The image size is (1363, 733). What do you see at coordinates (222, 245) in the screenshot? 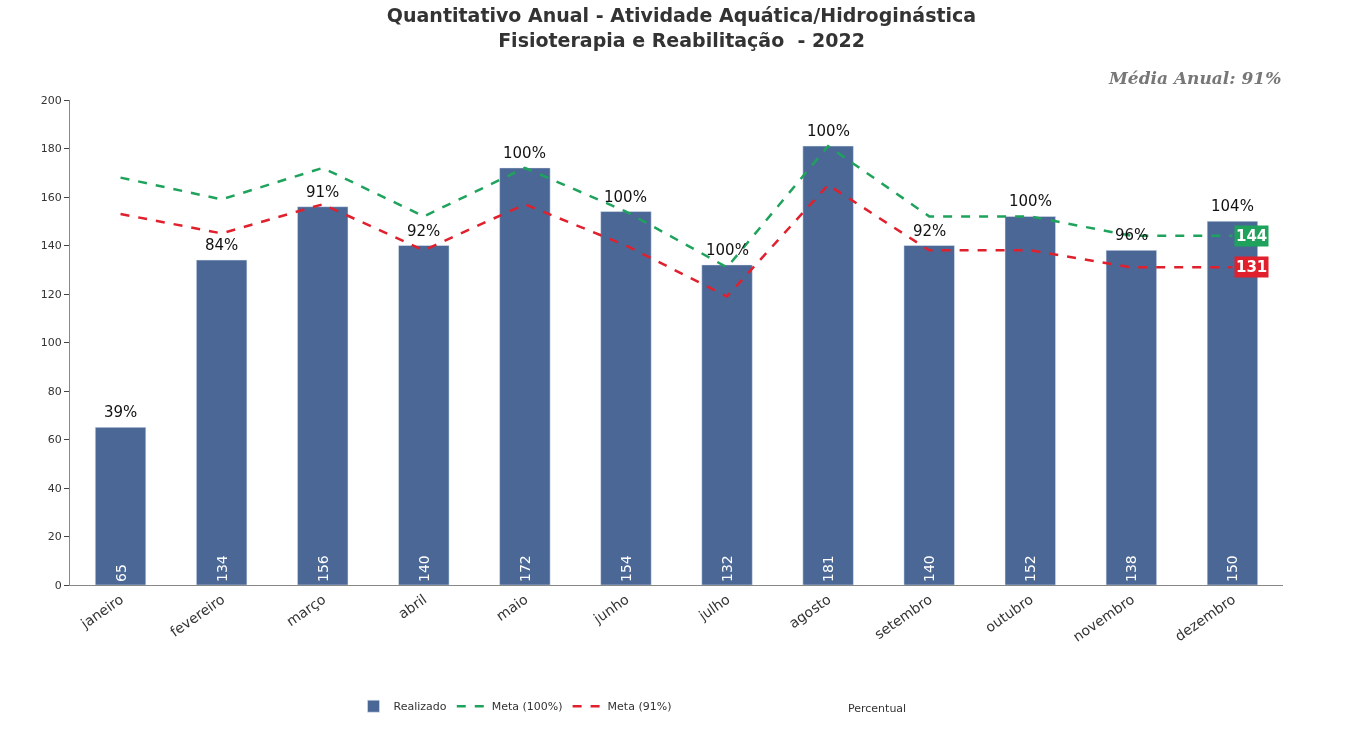
I see `annotation: 84%` at bounding box center [222, 245].